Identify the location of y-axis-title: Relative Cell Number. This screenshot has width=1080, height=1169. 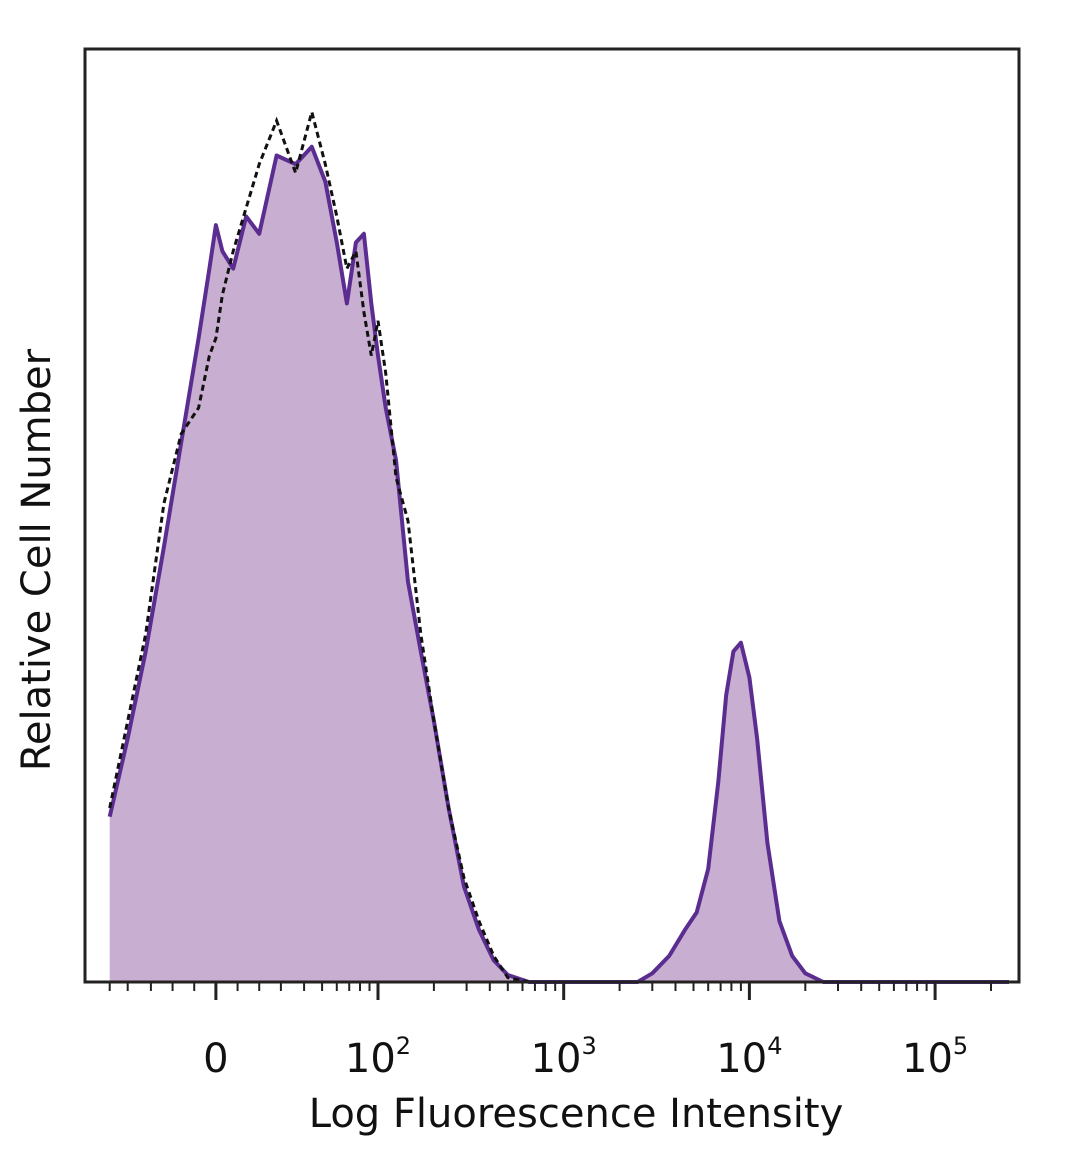
(37, 559).